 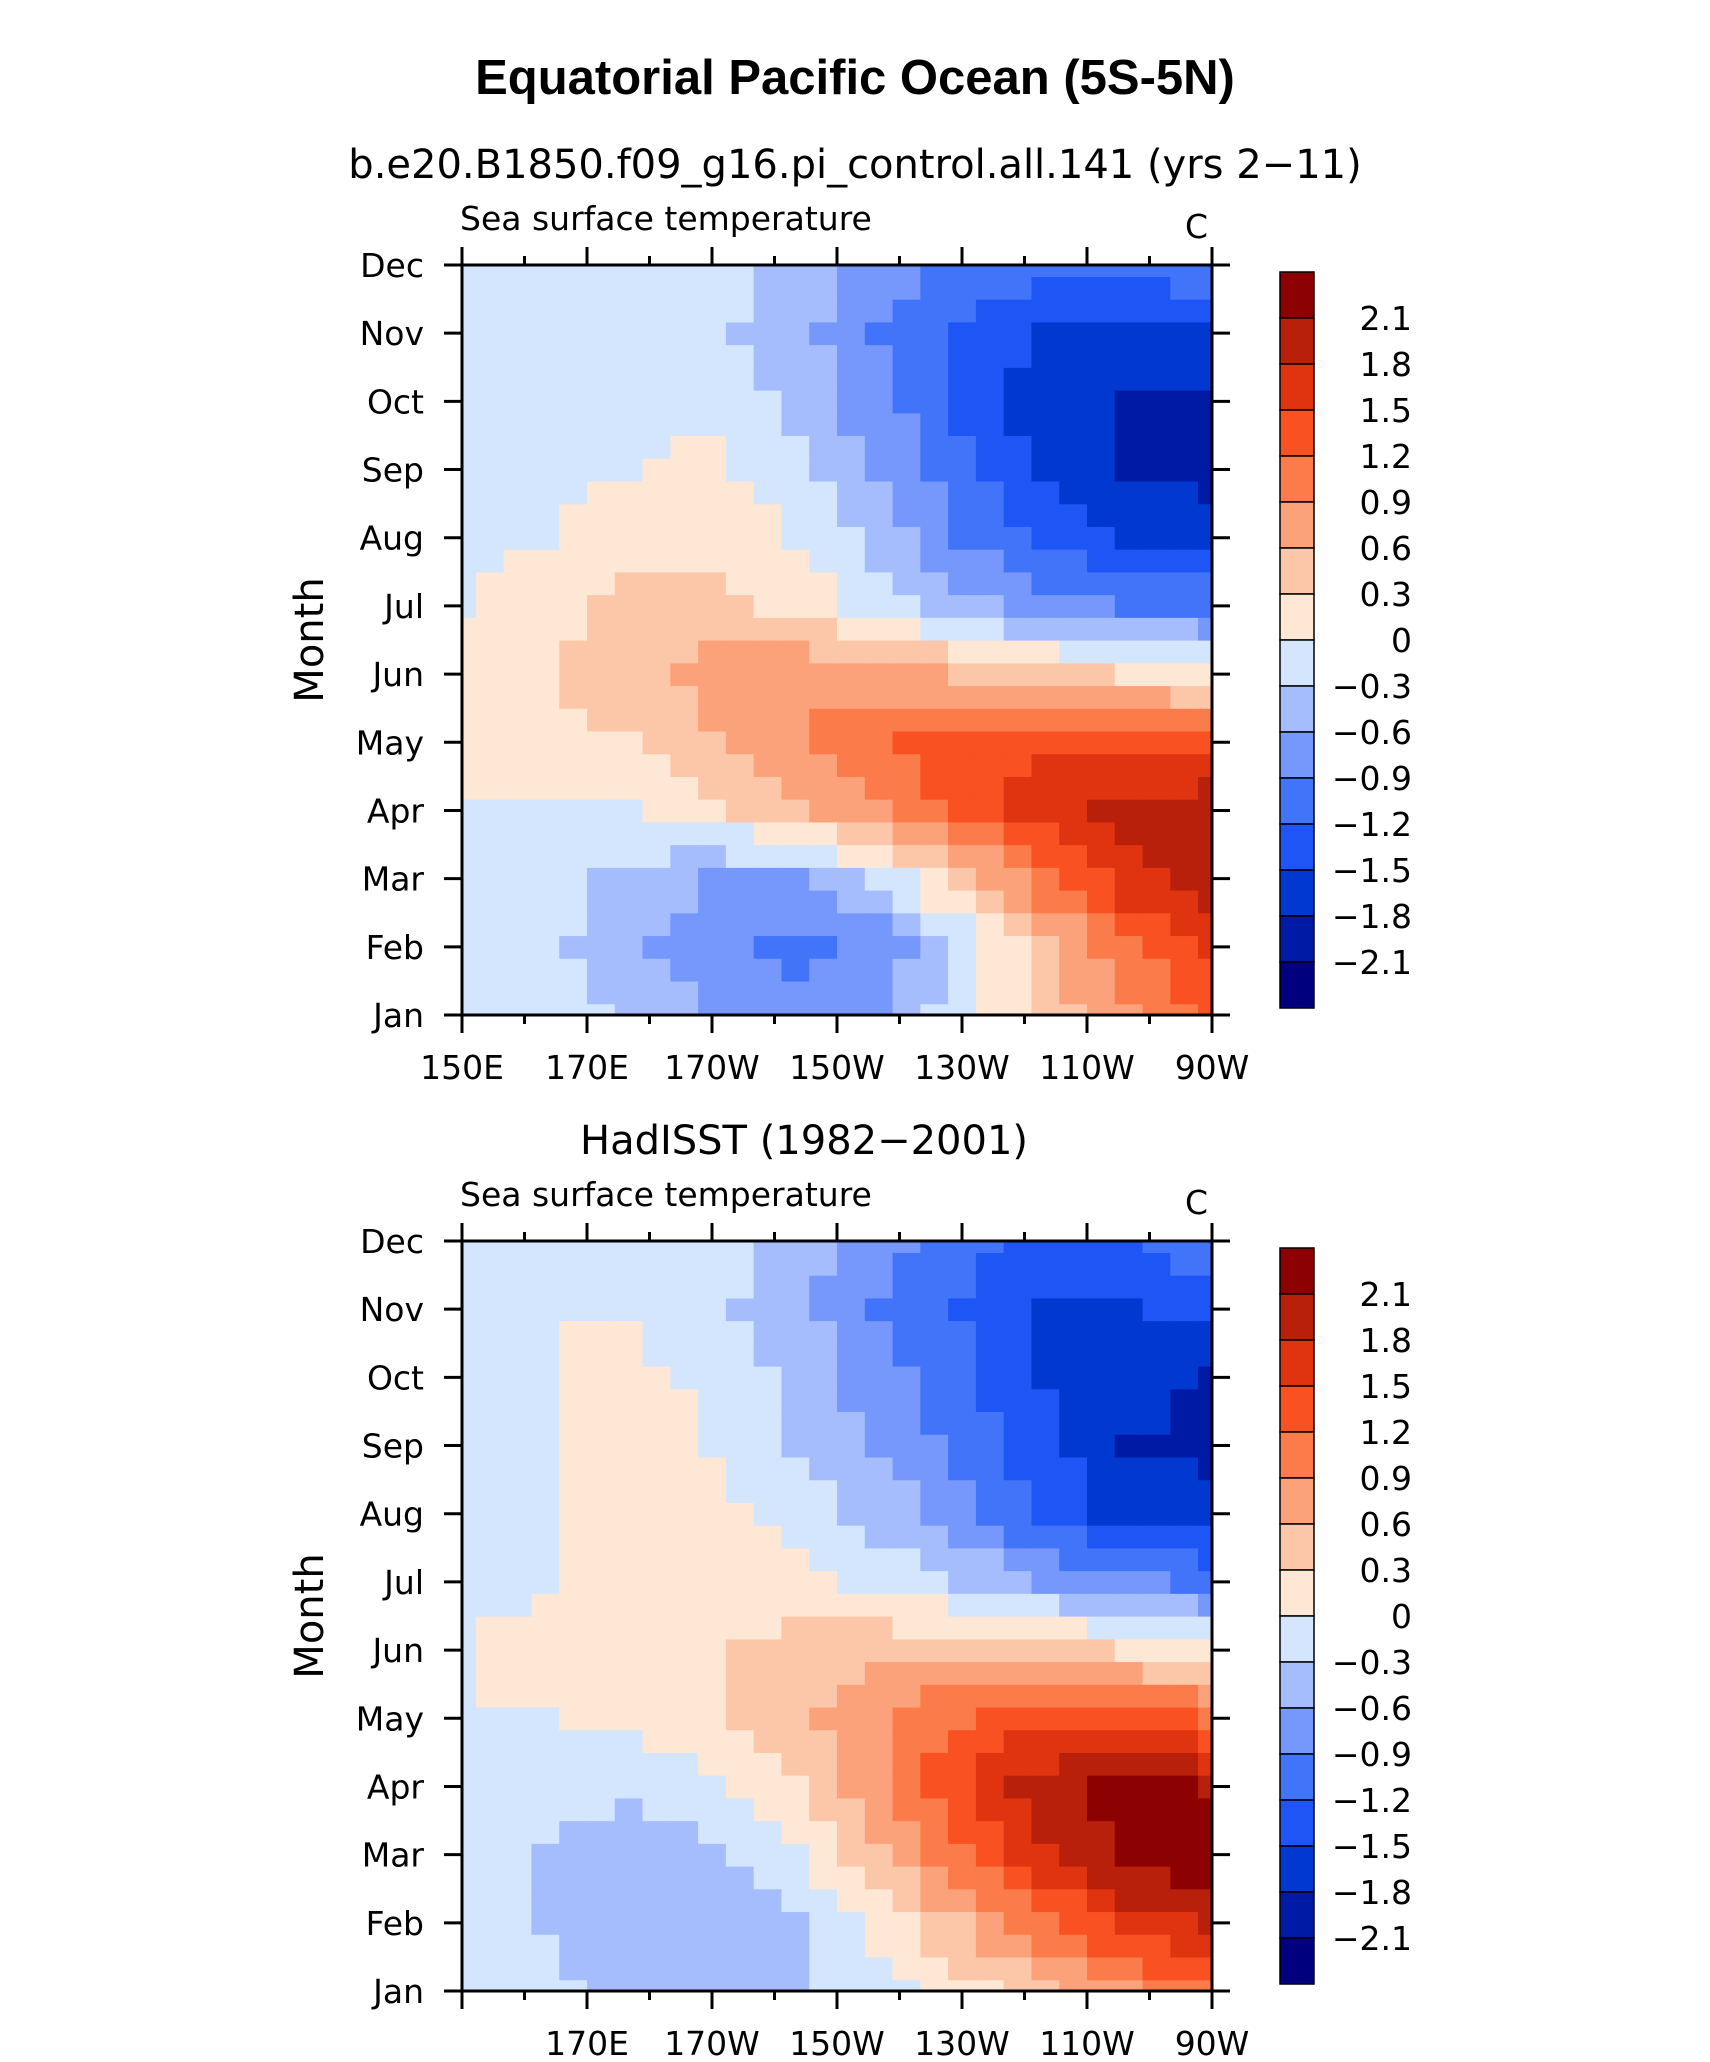 I want to click on x-tick-label: 150W, so click(x=837, y=2043).